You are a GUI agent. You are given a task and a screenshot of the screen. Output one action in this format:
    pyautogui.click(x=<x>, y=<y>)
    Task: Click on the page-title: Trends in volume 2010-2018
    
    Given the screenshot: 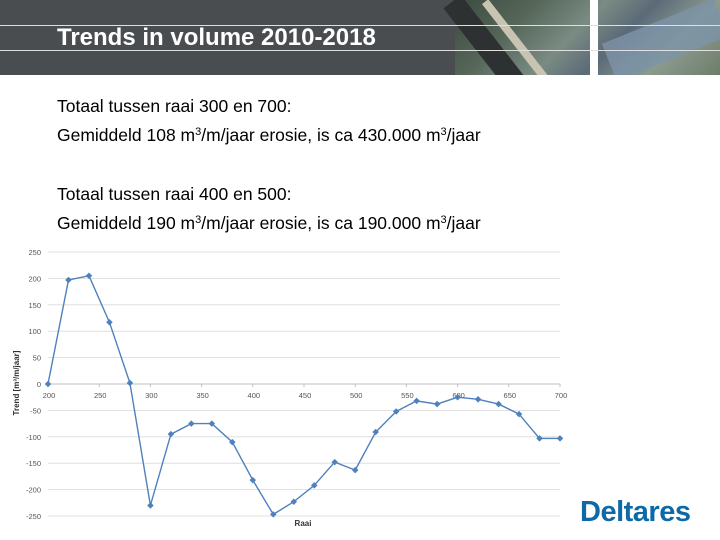 What is the action you would take?
    pyautogui.click(x=216, y=37)
    